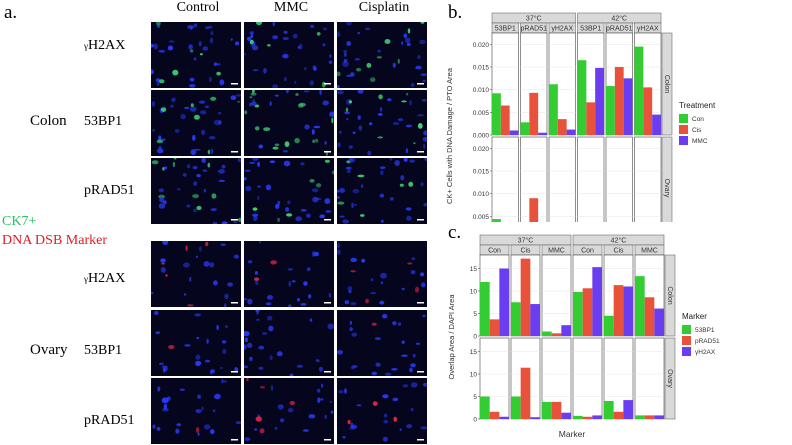 The image size is (792, 445). I want to click on row-label-colon-h2ax: γH2AX, so click(105, 45).